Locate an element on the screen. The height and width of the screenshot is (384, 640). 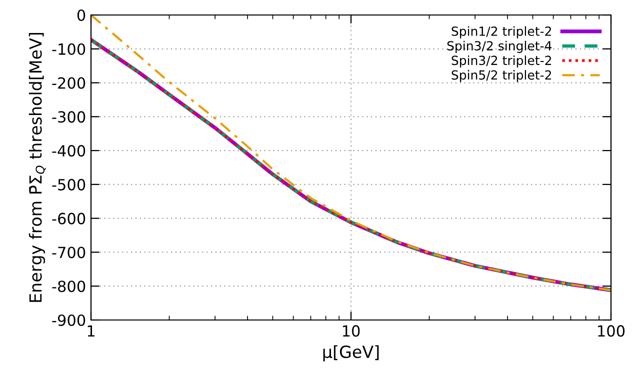
y-tick-label: -500 is located at coordinates (69, 184).